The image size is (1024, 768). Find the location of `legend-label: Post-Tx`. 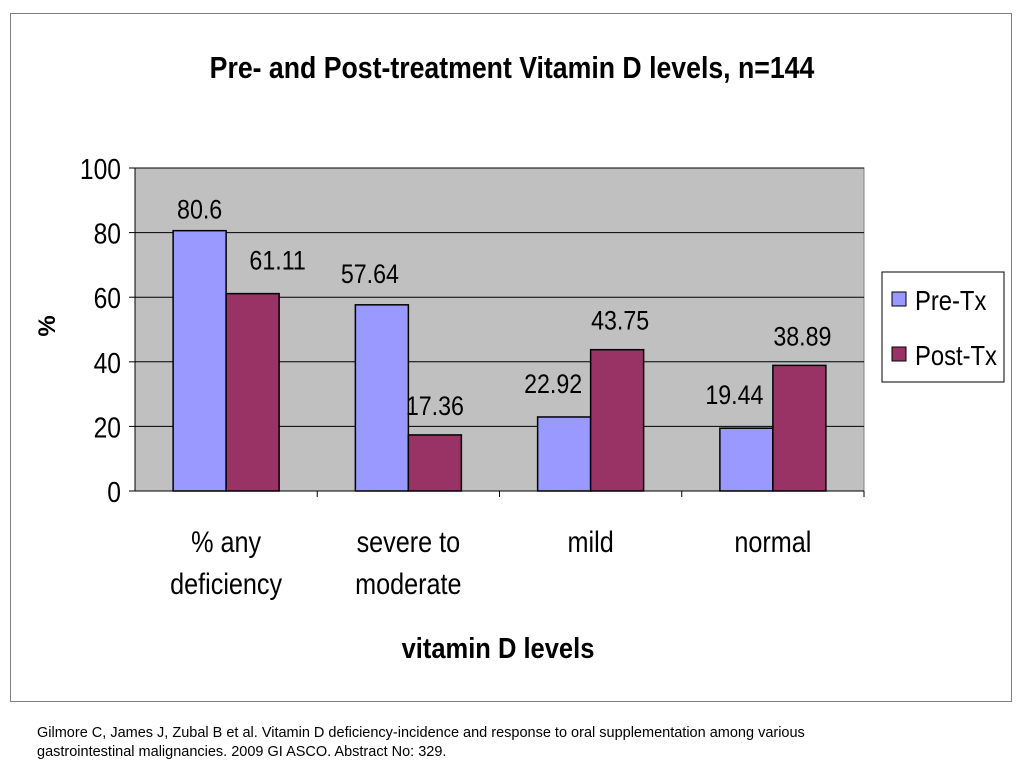

legend-label: Post-Tx is located at coordinates (956, 355).